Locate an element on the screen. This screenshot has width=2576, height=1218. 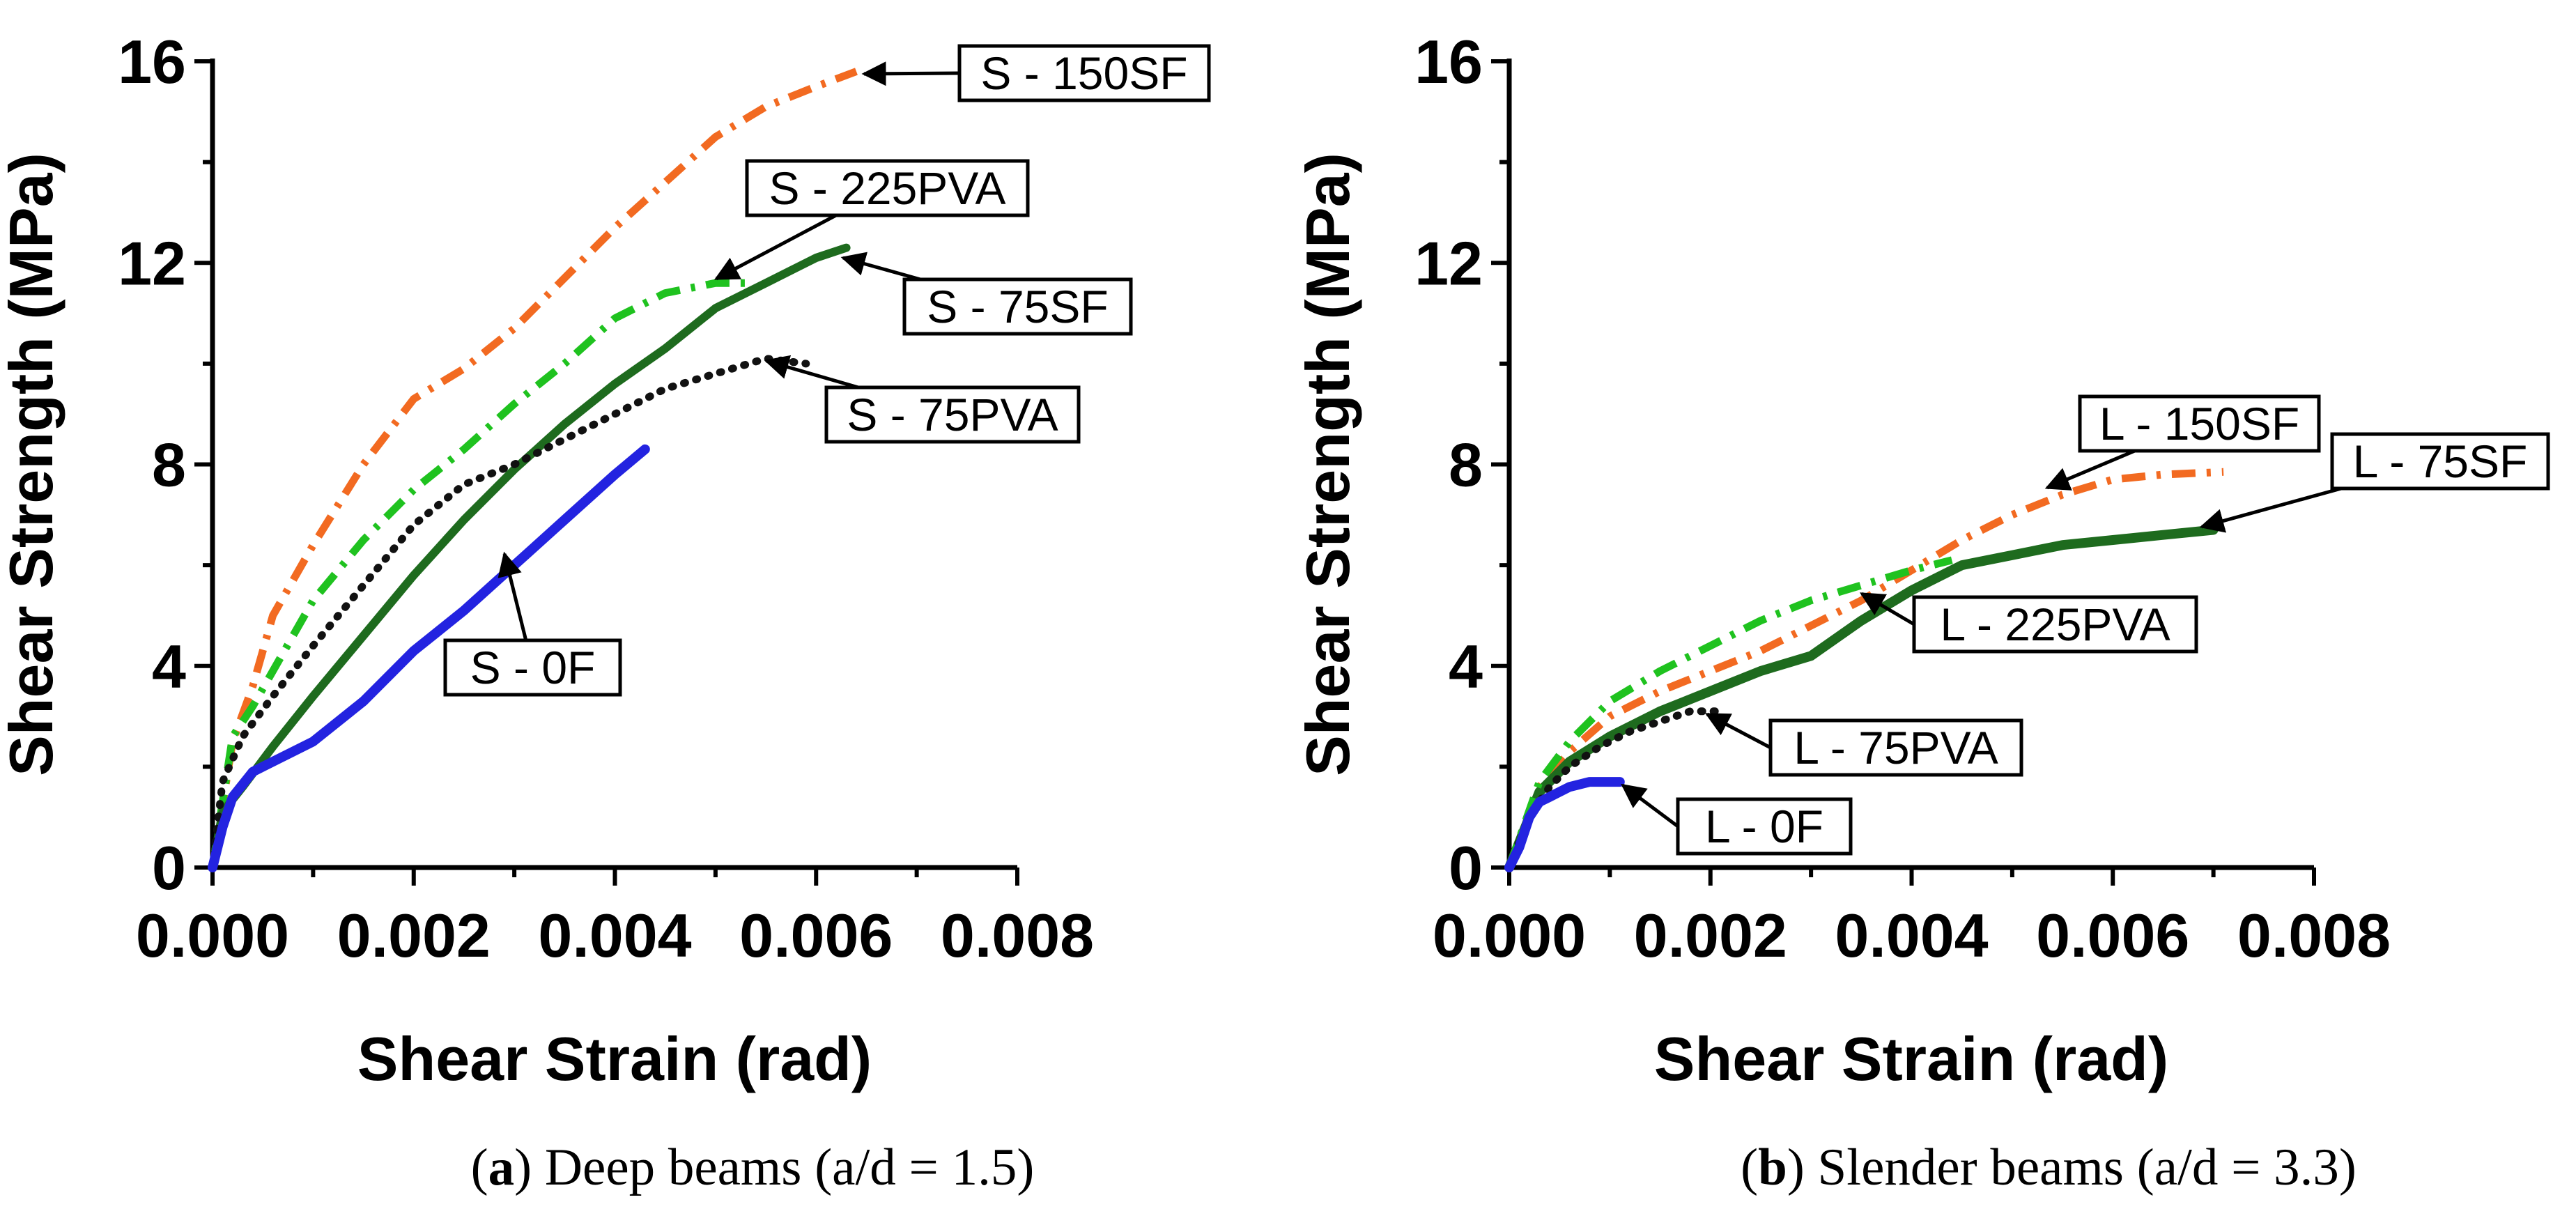
callout-label: L - 75PVA is located at coordinates (1896, 747).